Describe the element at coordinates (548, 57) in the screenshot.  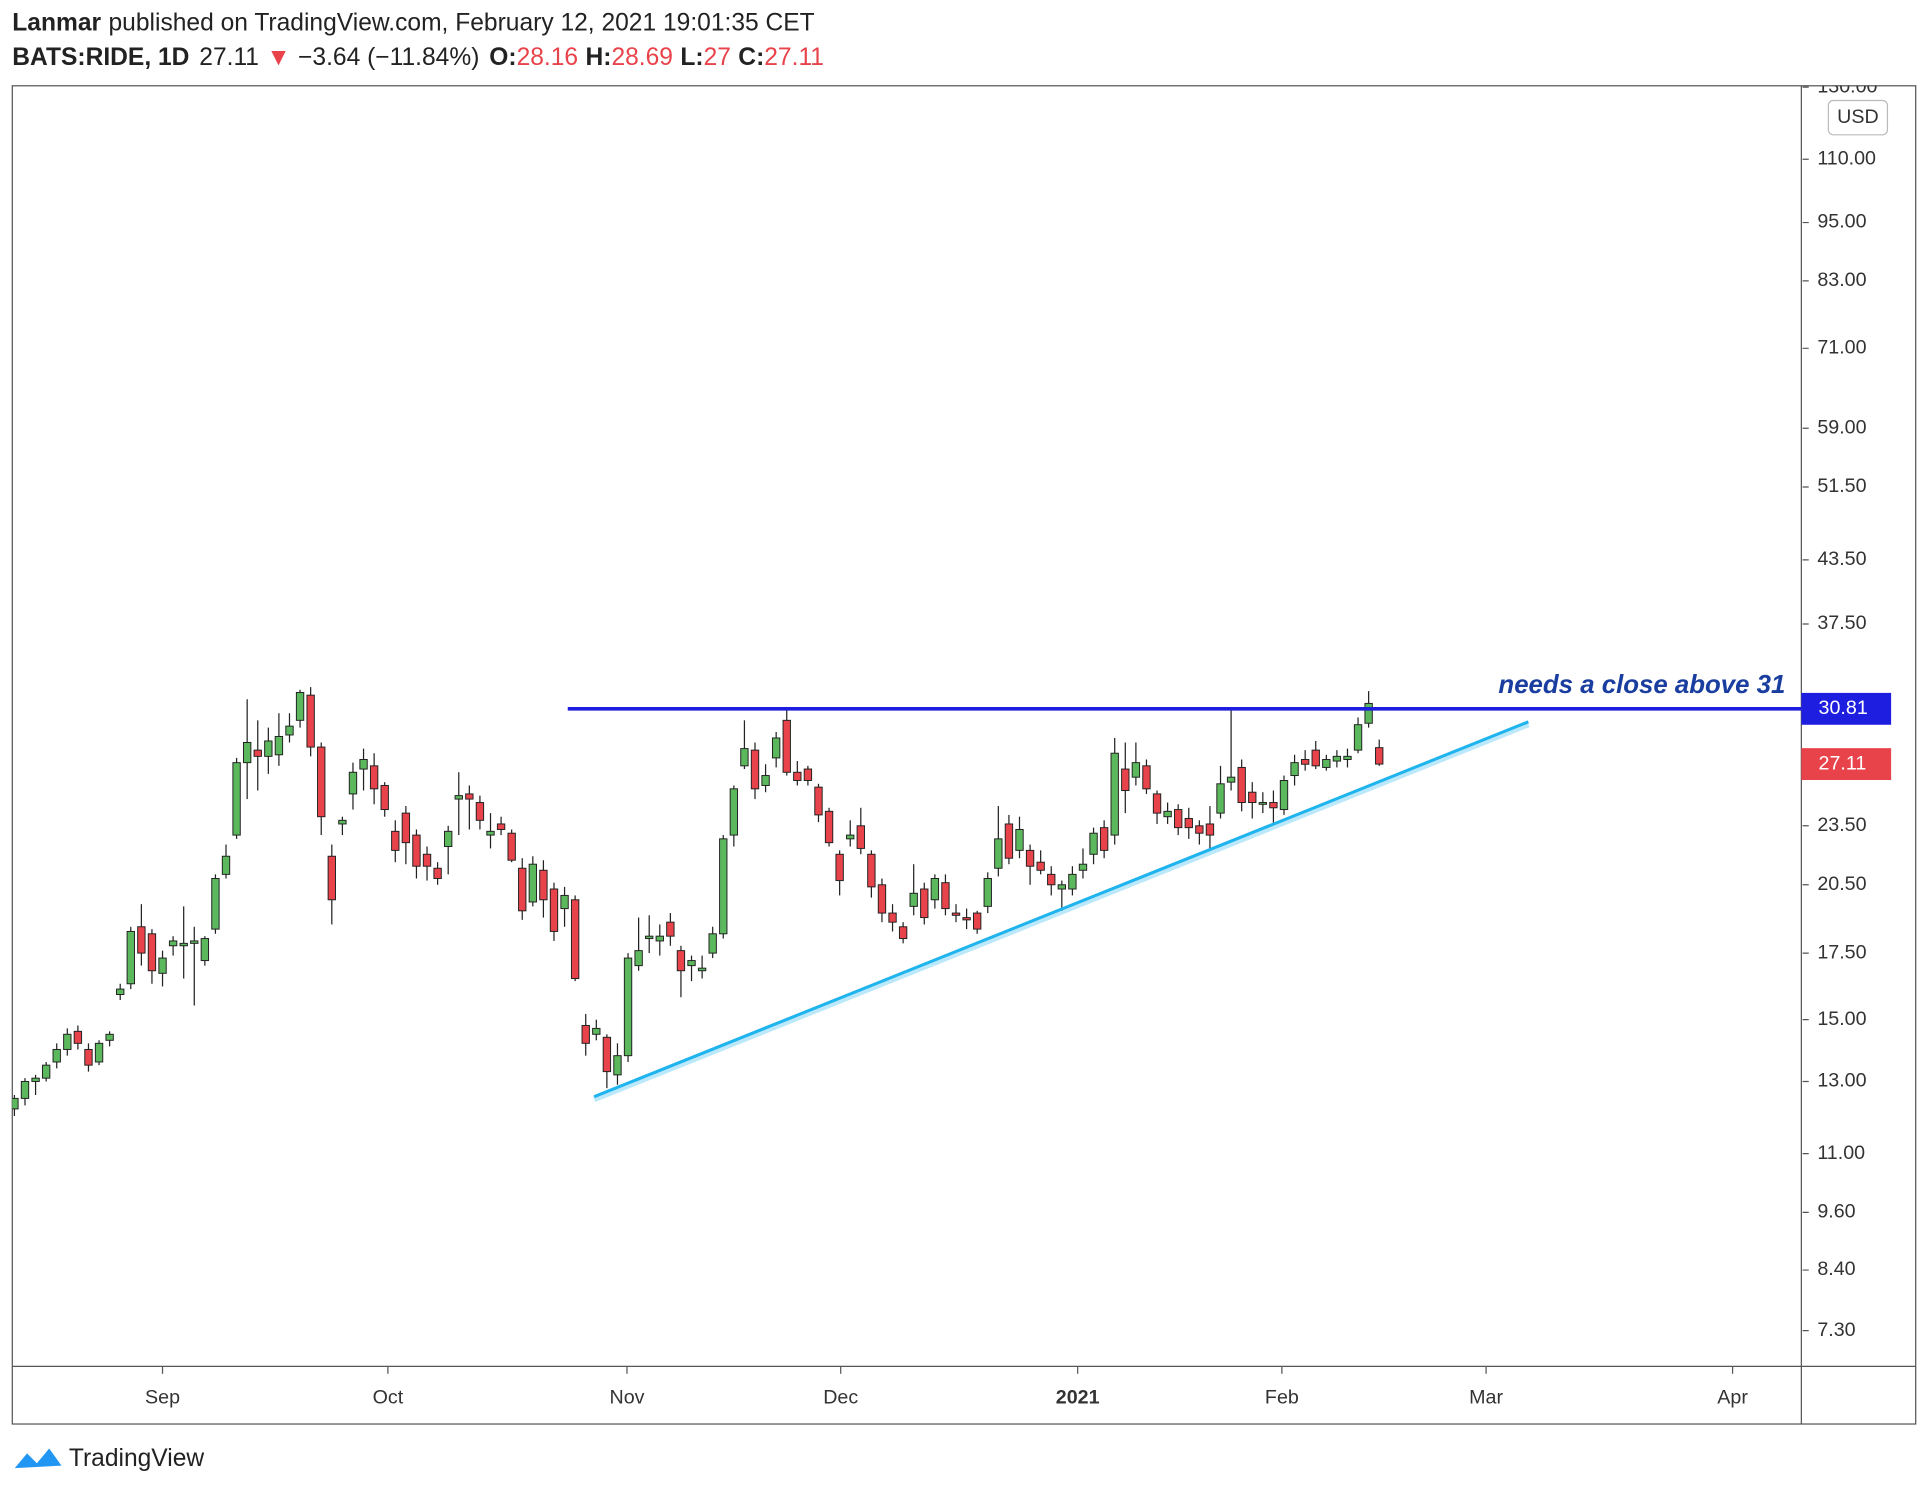
I see `o-value: 28.16` at that location.